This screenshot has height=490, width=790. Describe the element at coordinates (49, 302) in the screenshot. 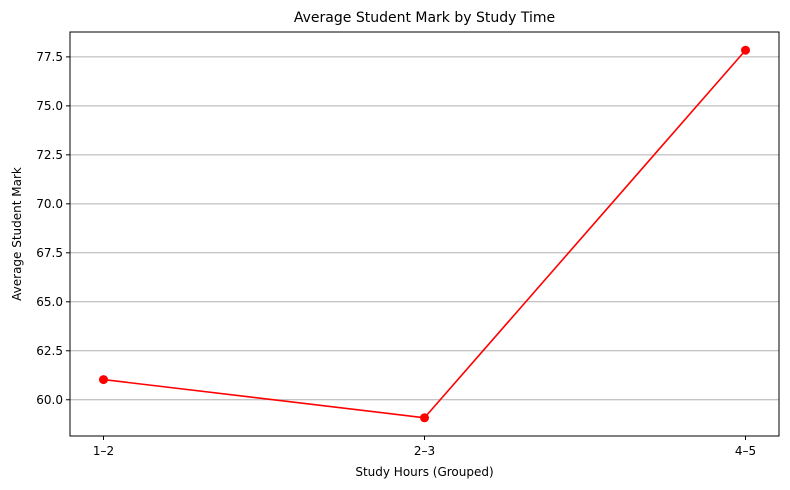

I see `y-tick-label: 65.0` at that location.